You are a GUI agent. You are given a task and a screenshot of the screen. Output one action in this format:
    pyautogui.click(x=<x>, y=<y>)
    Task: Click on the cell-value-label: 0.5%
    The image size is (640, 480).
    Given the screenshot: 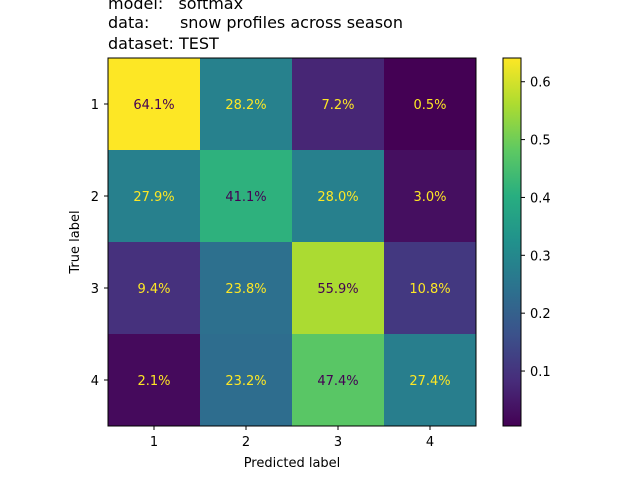 What is the action you would take?
    pyautogui.click(x=429, y=105)
    